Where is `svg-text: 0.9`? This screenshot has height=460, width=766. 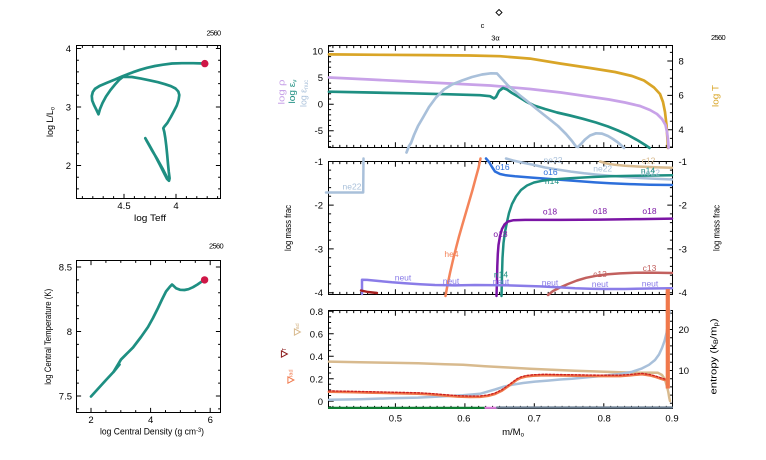 svg-text: 0.9 is located at coordinates (671, 419).